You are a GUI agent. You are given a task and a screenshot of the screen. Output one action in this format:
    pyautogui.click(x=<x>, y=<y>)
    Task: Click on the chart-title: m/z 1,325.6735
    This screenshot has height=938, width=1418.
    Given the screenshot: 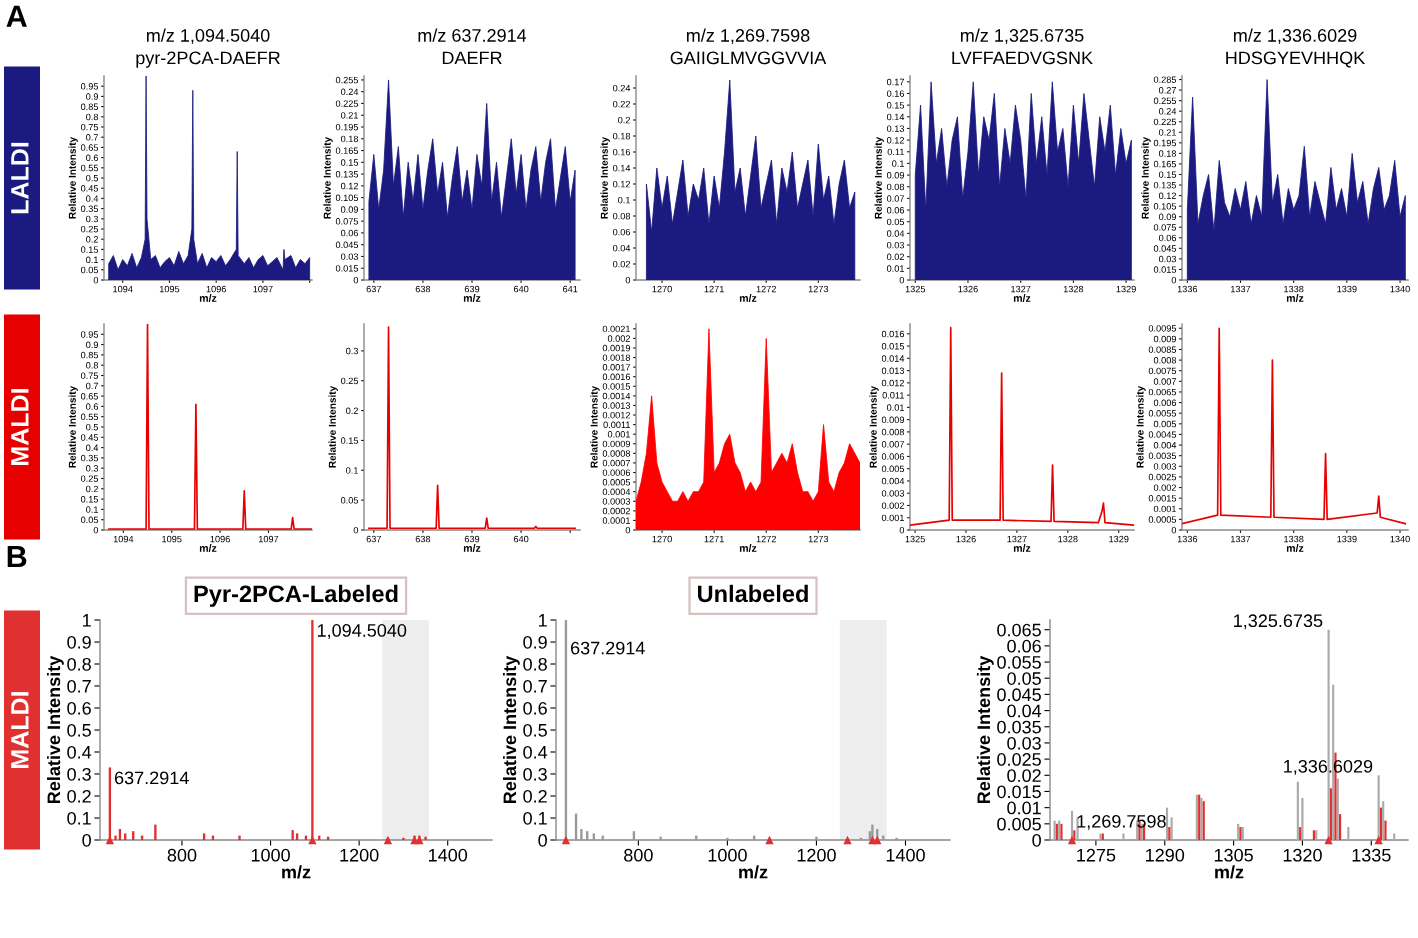 What is the action you would take?
    pyautogui.click(x=1022, y=36)
    